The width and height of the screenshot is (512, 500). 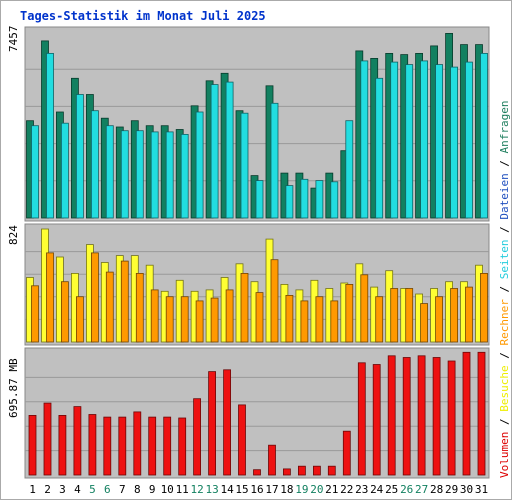 I want to click on legend-item-besuche: Besuche, so click(x=504, y=388).